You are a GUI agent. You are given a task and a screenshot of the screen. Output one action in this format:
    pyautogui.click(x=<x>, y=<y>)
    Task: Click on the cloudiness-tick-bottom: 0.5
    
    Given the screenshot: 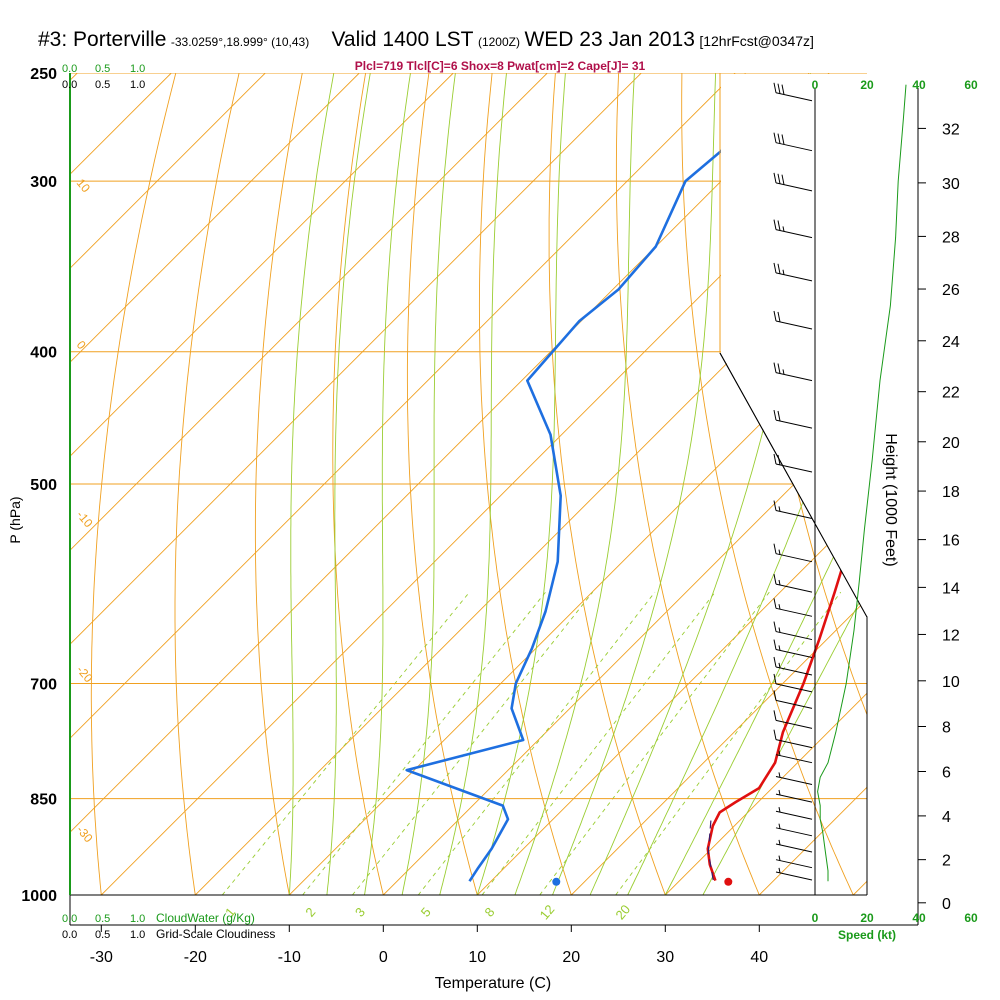 What is the action you would take?
    pyautogui.click(x=102, y=935)
    